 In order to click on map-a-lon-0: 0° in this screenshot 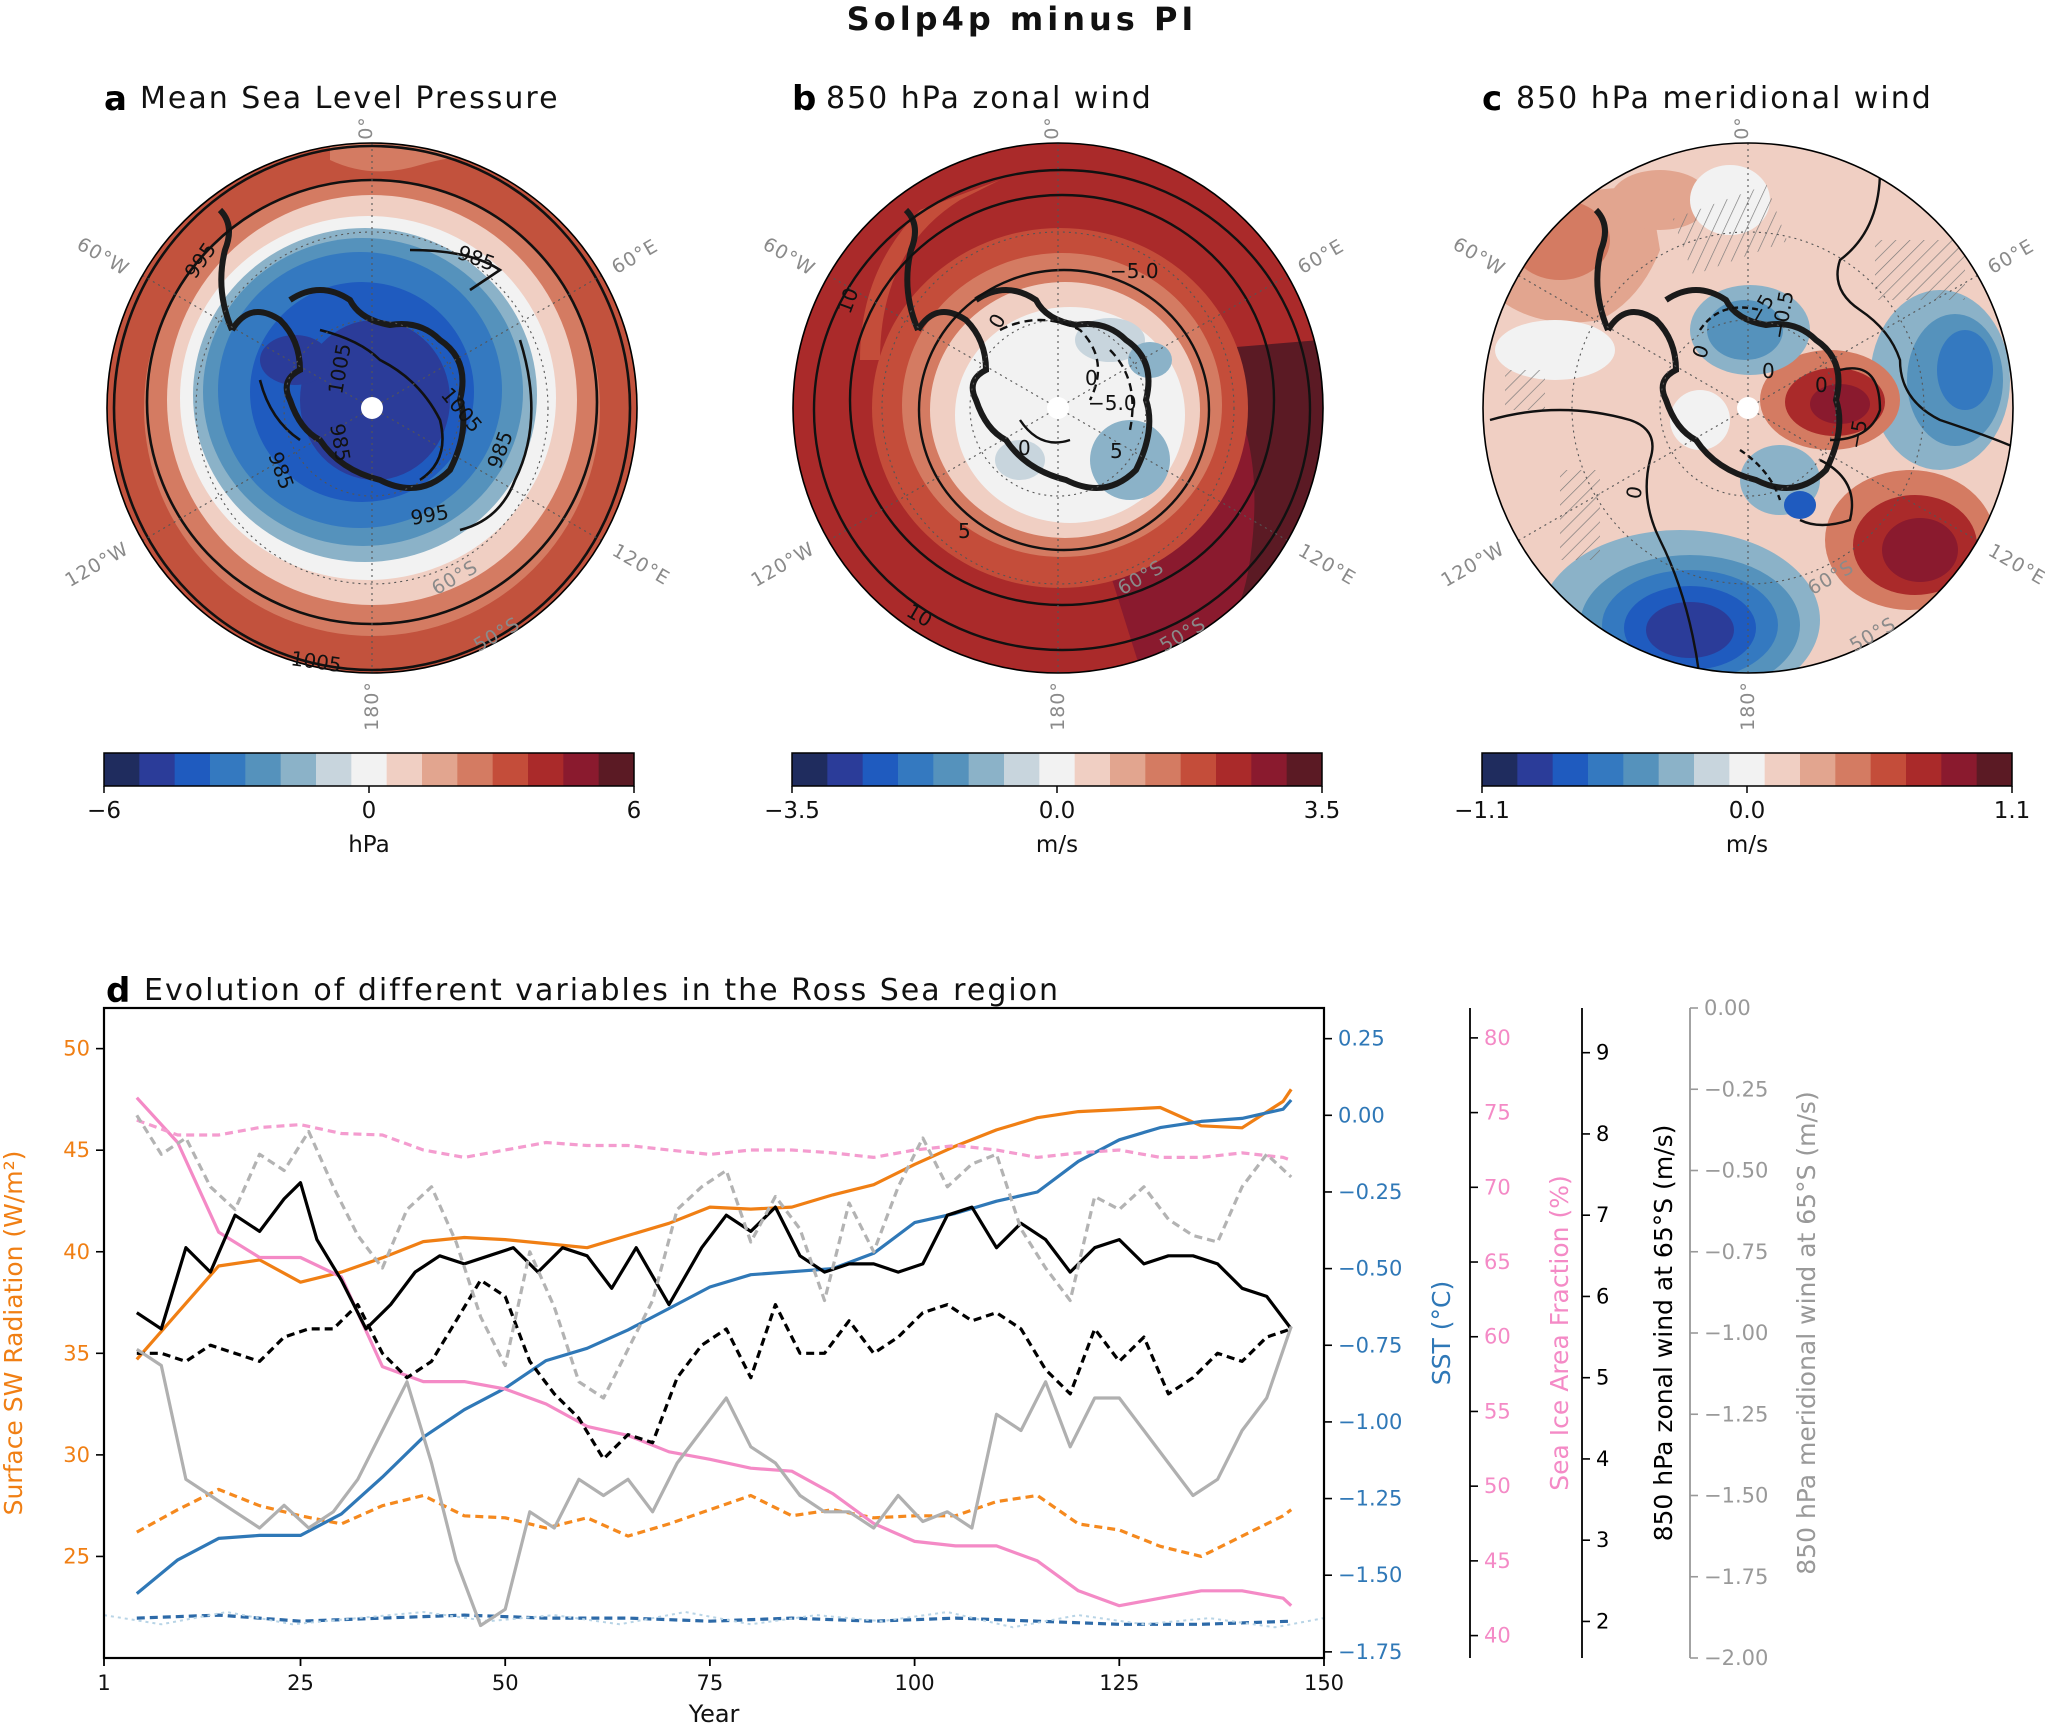, I will do `click(366, 128)`.